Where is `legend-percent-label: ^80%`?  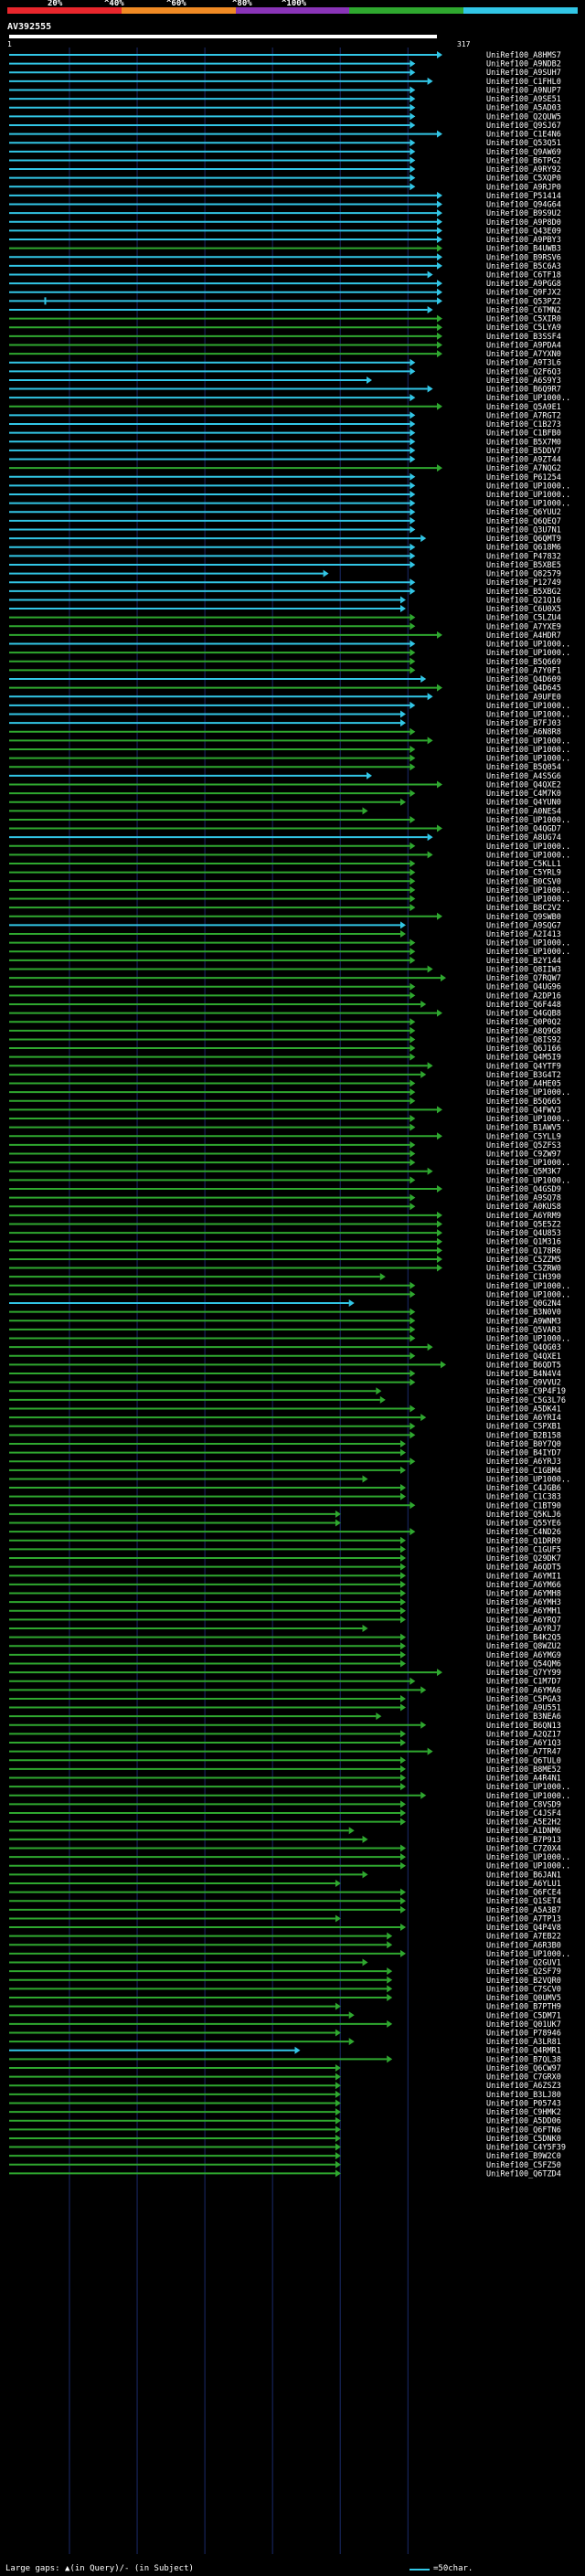 legend-percent-label: ^80% is located at coordinates (242, 4).